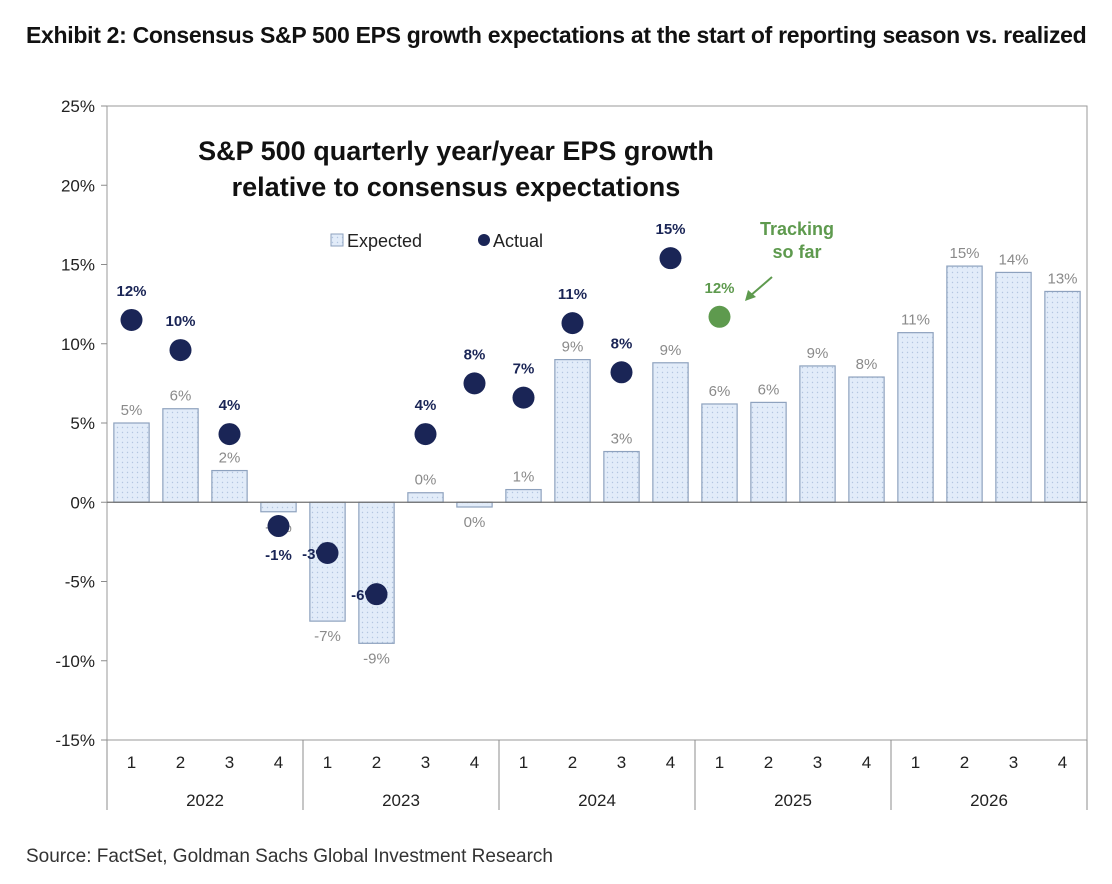 This screenshot has height=884, width=1112. Describe the element at coordinates (230, 458) in the screenshot. I see `expected-label: 2%` at that location.